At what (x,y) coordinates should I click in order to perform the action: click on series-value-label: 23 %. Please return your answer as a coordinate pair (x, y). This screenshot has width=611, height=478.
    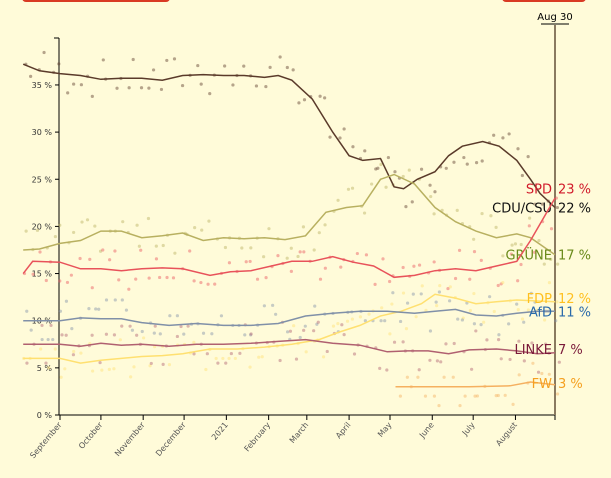
    Looking at the image, I should click on (574, 190).